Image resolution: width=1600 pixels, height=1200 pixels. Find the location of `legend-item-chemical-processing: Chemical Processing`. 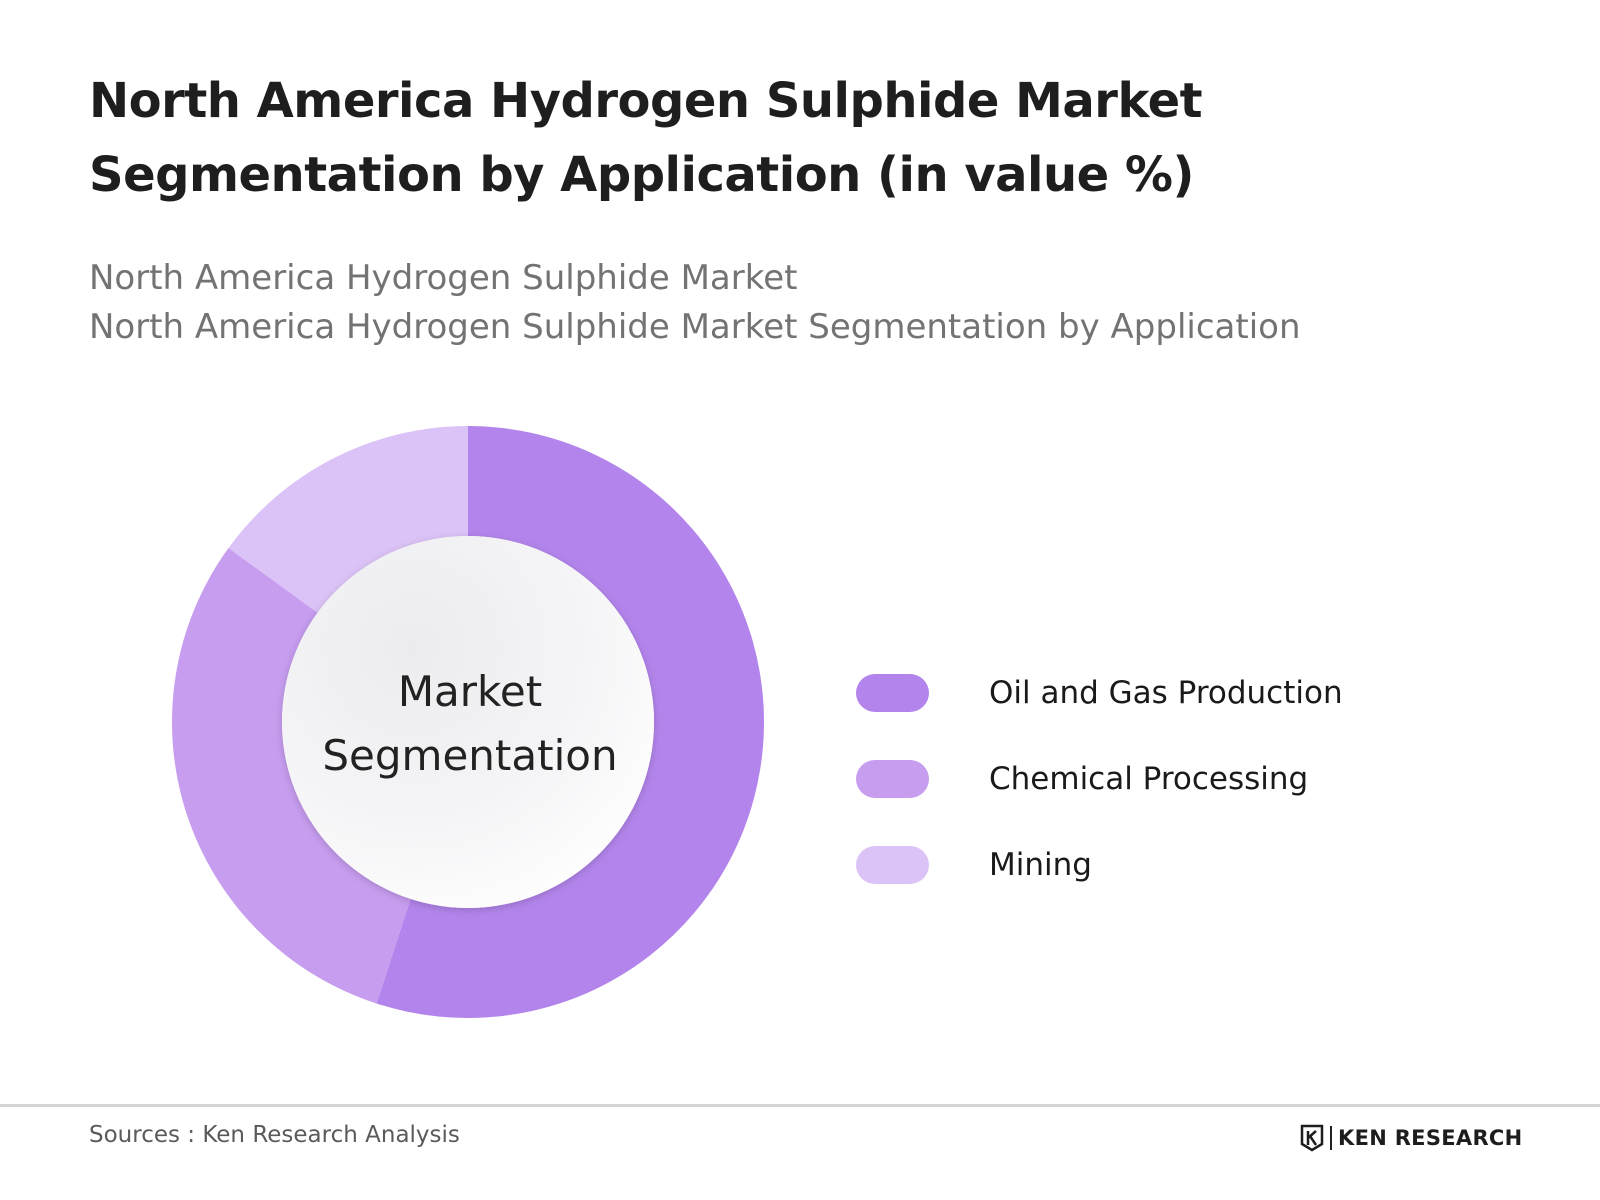

legend-item-chemical-processing: Chemical Processing is located at coordinates (1099, 779).